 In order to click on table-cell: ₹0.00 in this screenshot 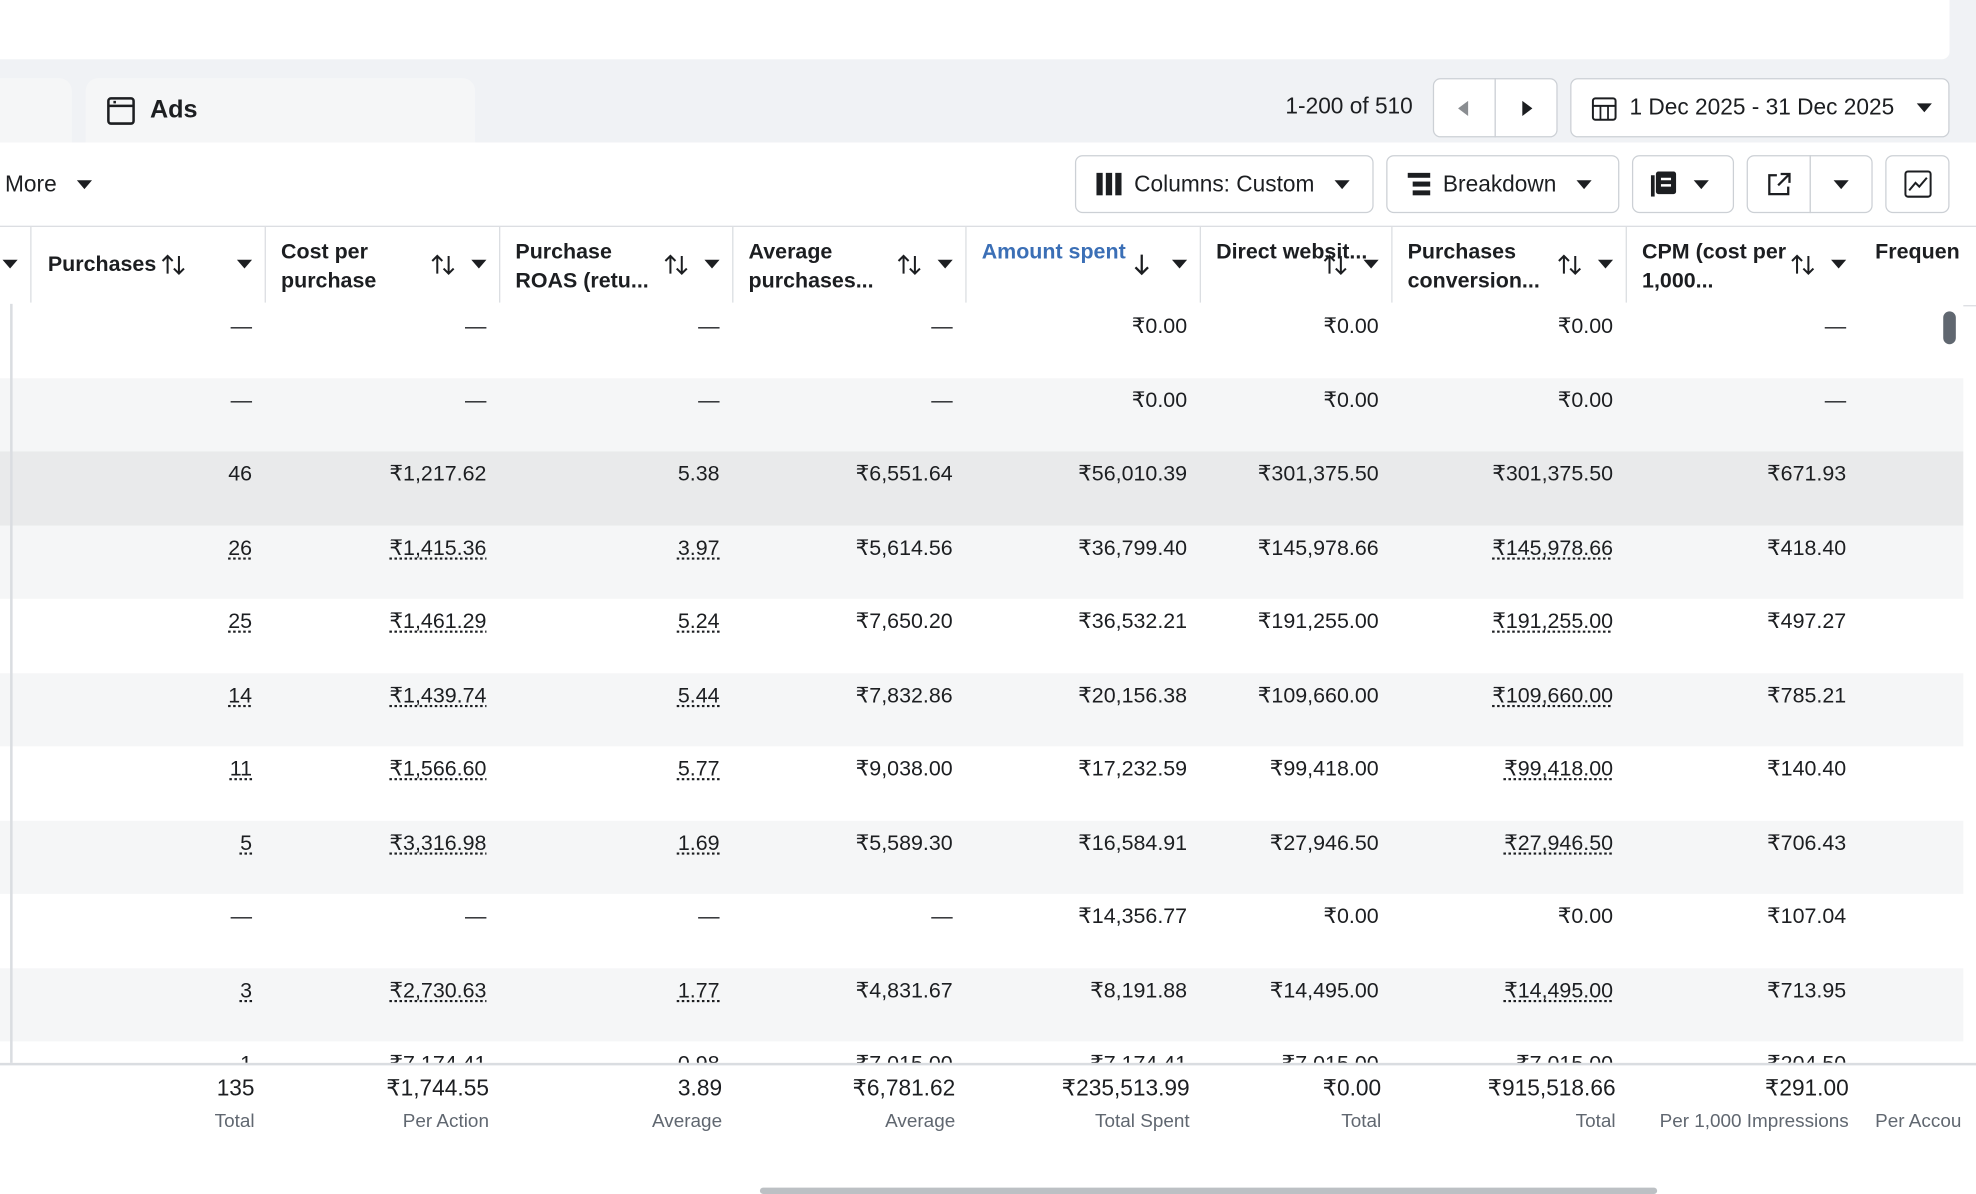, I will do `click(1585, 915)`.